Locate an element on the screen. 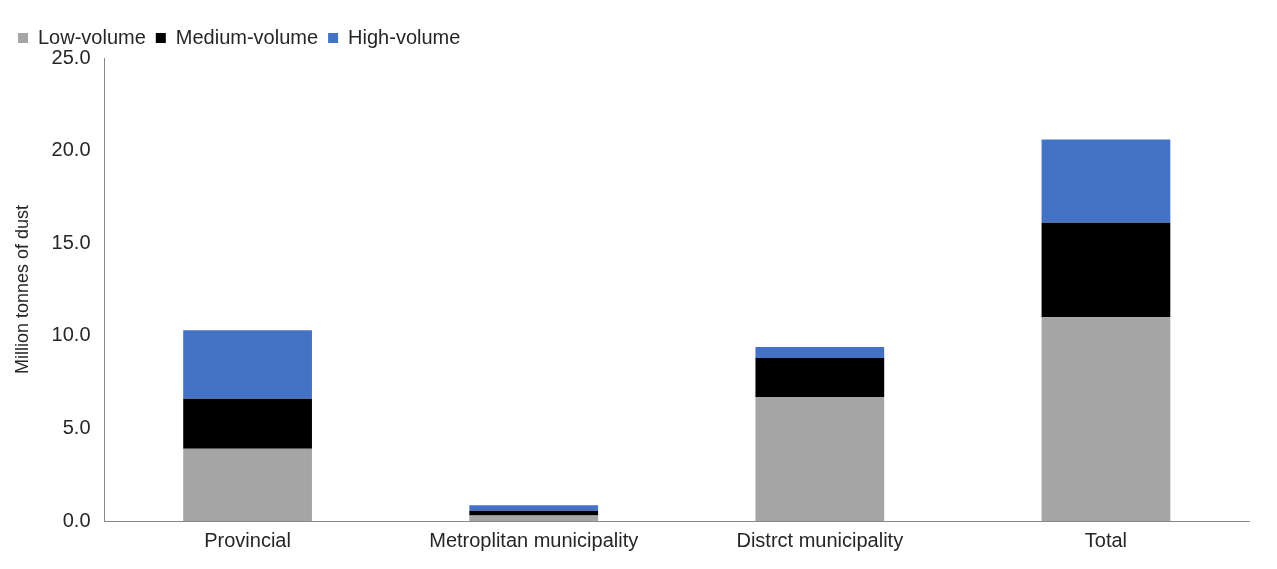 Image resolution: width=1277 pixels, height=569 pixels. y-tick-label: 5.0 is located at coordinates (76, 426).